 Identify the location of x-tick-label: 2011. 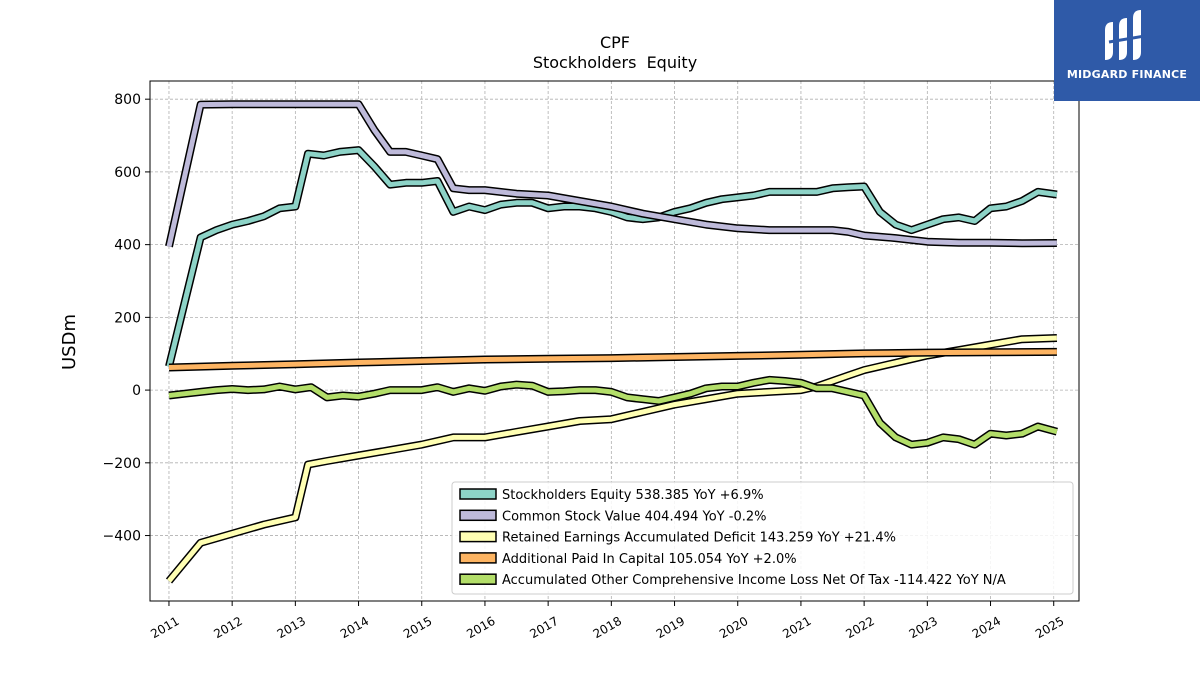
(164, 627).